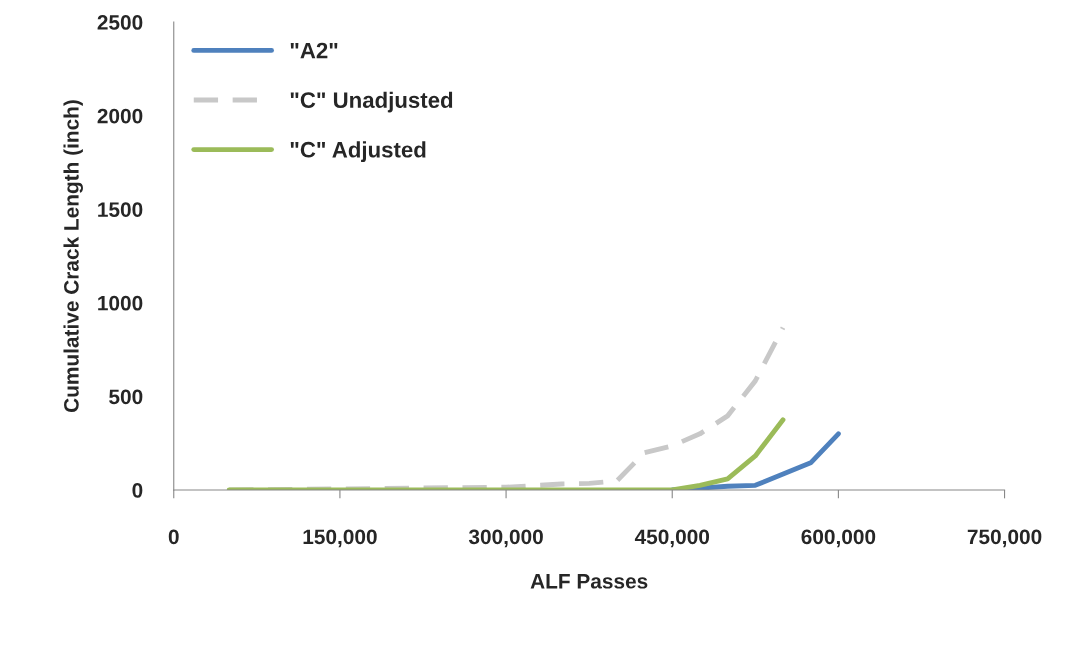  Describe the element at coordinates (173, 537) in the screenshot. I see `x-tick-label: 0` at that location.